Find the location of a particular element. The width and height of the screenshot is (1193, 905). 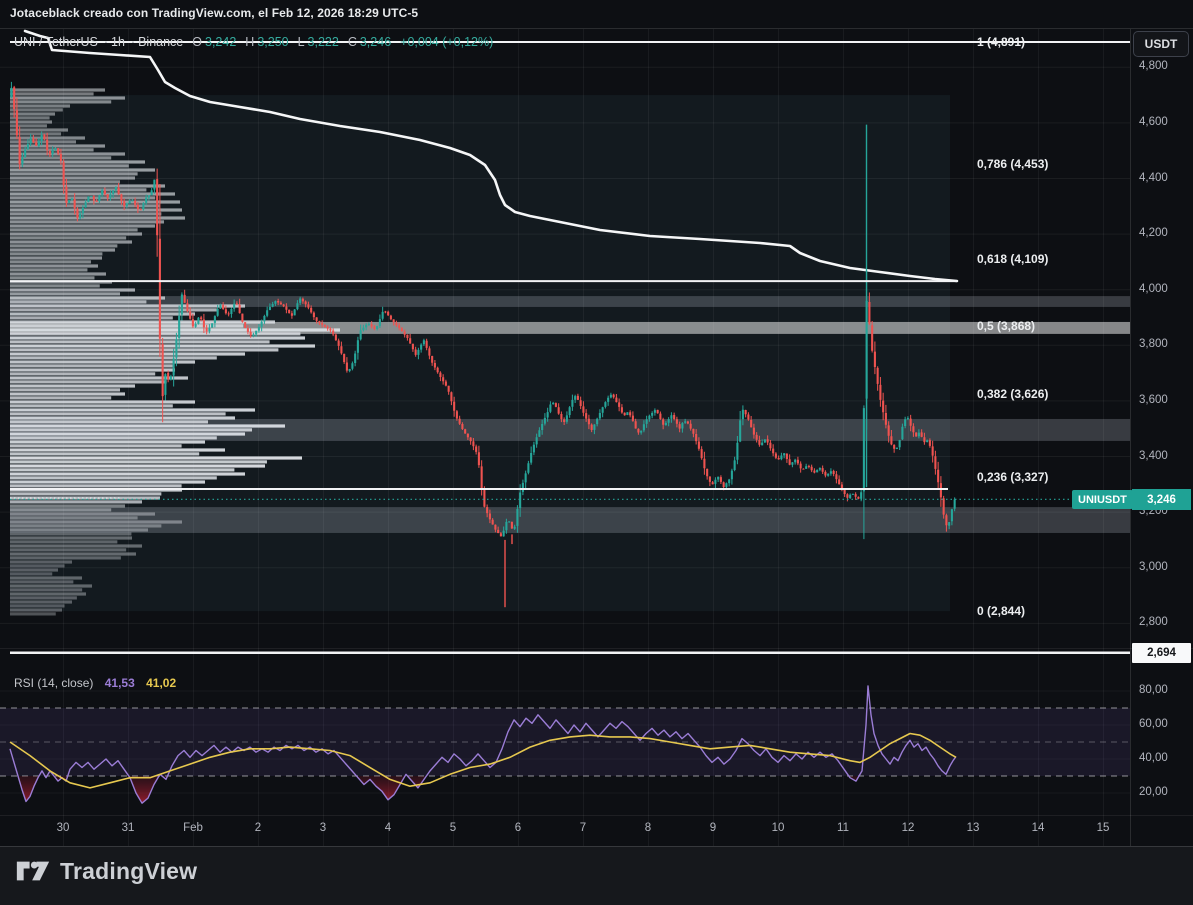

fib-level-label-3: 0,5 (3,868) is located at coordinates (1006, 326).